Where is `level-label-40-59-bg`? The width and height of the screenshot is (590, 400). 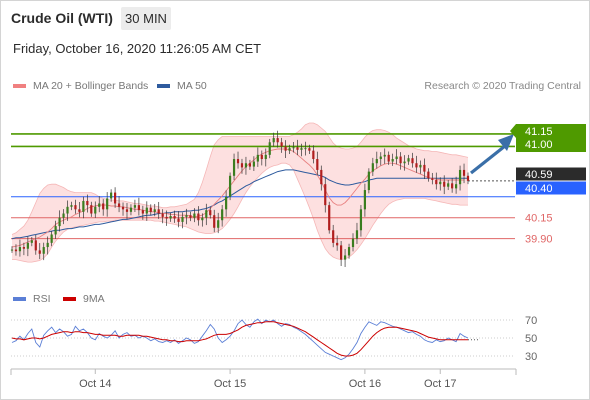 level-label-40-59-bg is located at coordinates (551, 174).